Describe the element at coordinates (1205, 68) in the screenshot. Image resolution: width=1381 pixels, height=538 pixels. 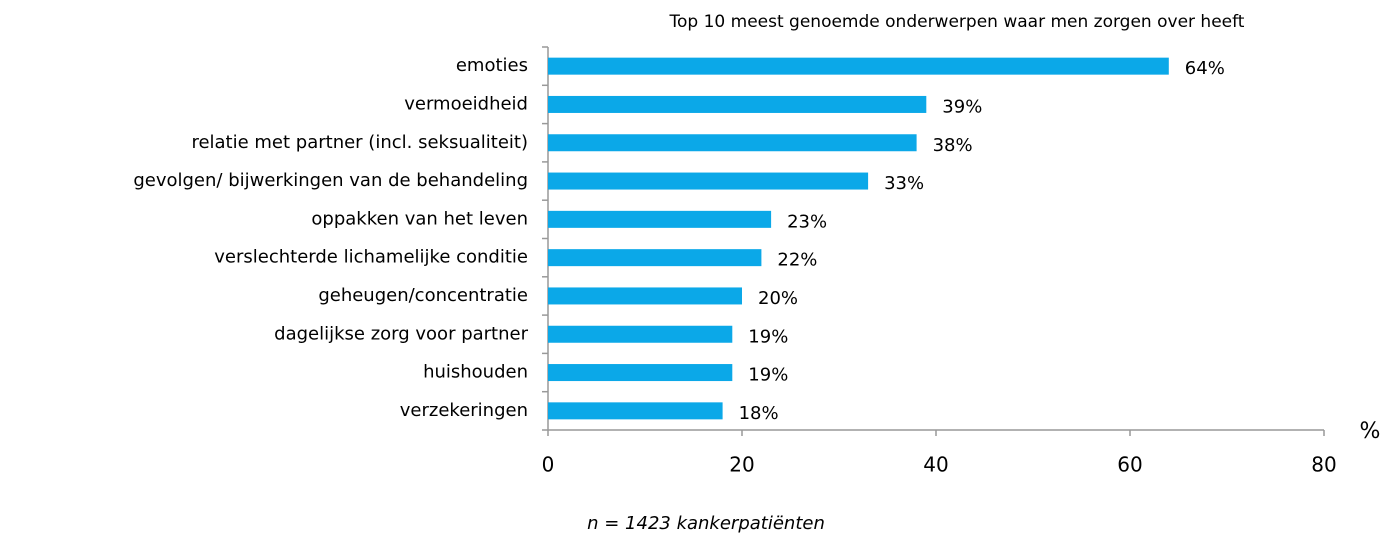
I see `data-label: 64%` at that location.